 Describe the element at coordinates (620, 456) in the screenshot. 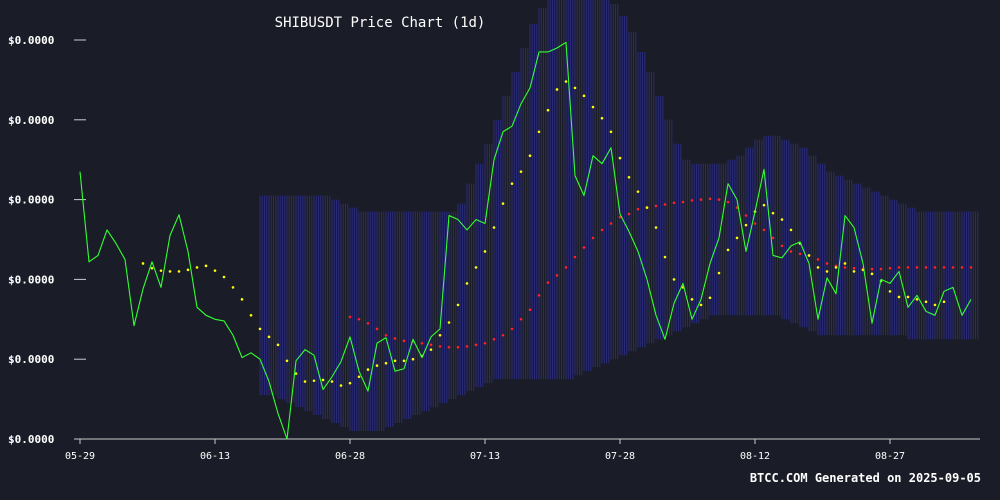

I see `x-tick-label: 07-28` at that location.